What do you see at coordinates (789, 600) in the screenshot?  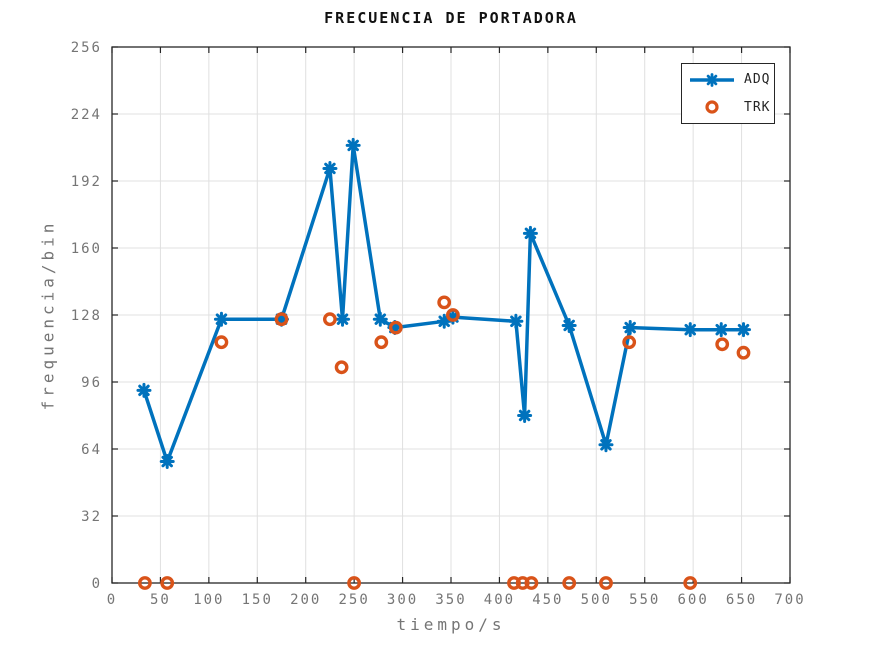 I see `x-tick-label: 700` at bounding box center [789, 600].